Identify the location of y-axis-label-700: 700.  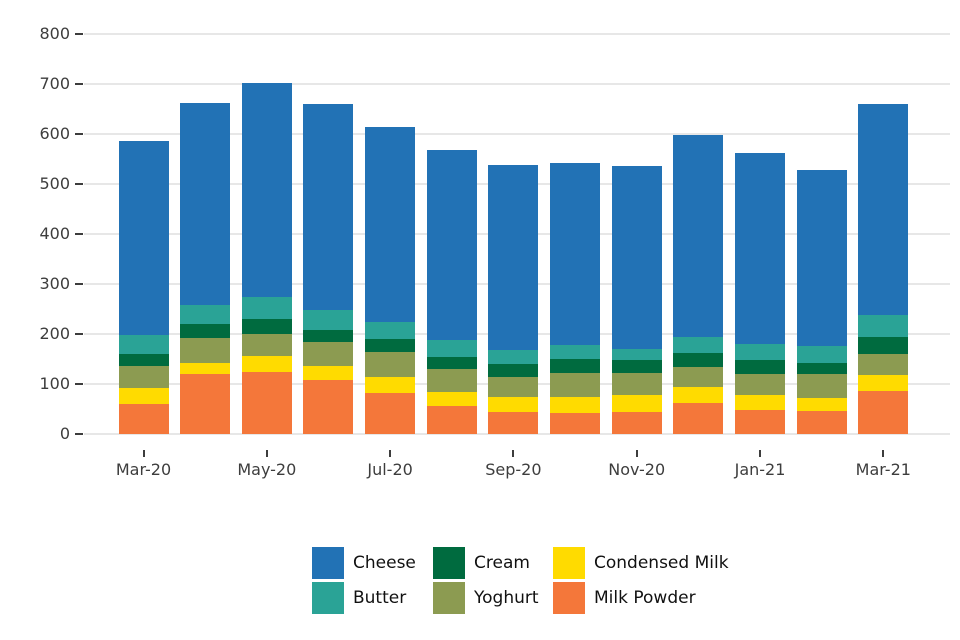
(54, 83).